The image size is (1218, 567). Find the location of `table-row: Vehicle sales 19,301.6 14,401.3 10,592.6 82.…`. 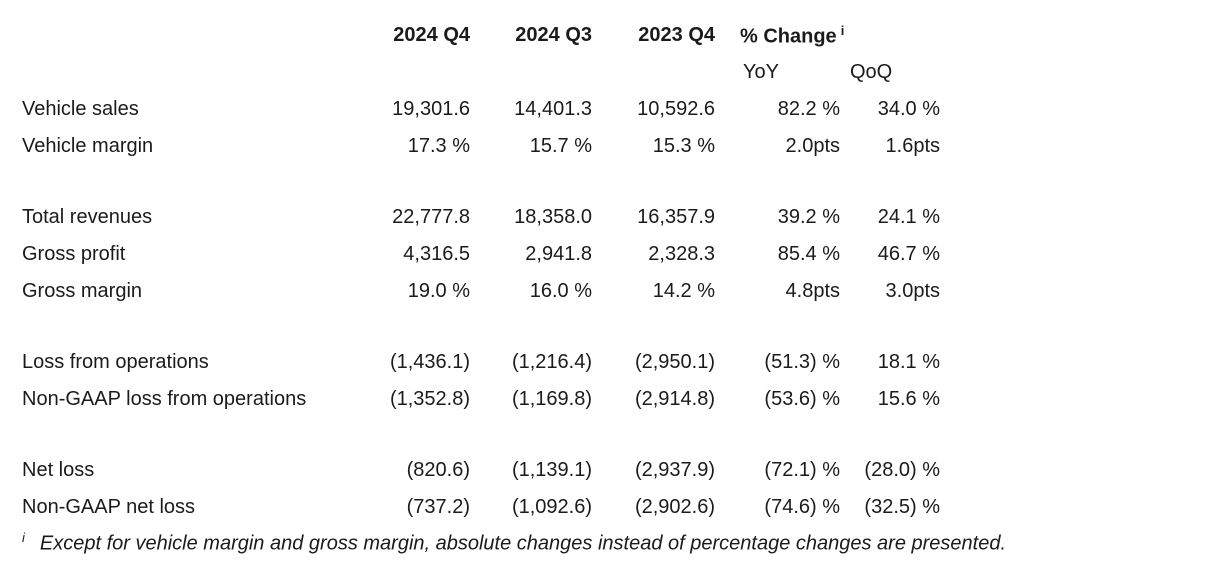

table-row: Vehicle sales 19,301.6 14,401.3 10,592.6 82.… is located at coordinates (481, 109).